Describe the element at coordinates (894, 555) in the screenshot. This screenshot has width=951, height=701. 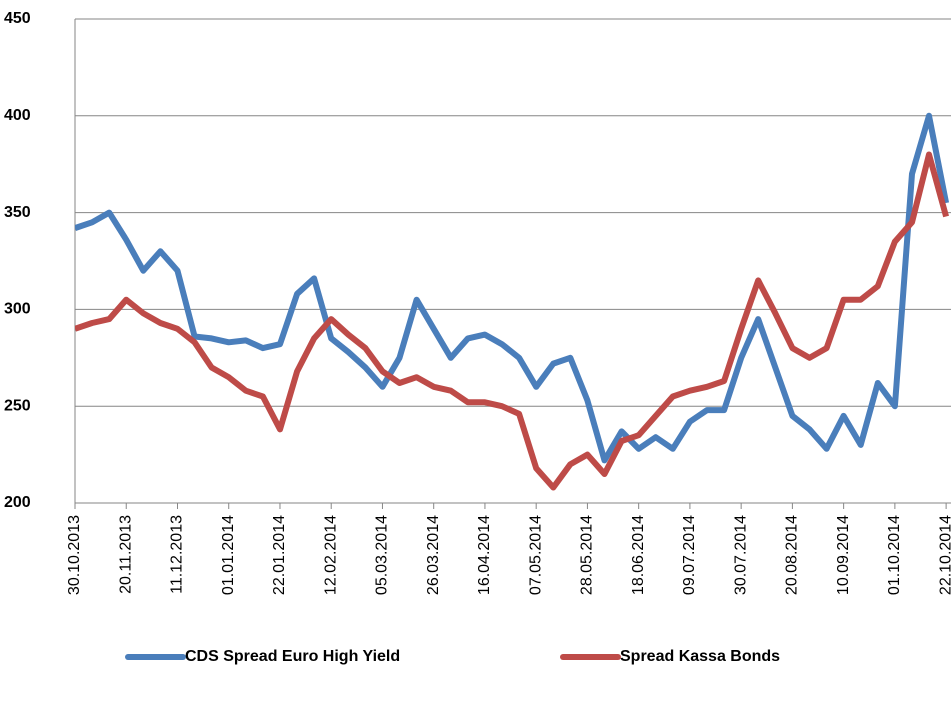
I see `x-tick-label: 01.10.2014` at that location.